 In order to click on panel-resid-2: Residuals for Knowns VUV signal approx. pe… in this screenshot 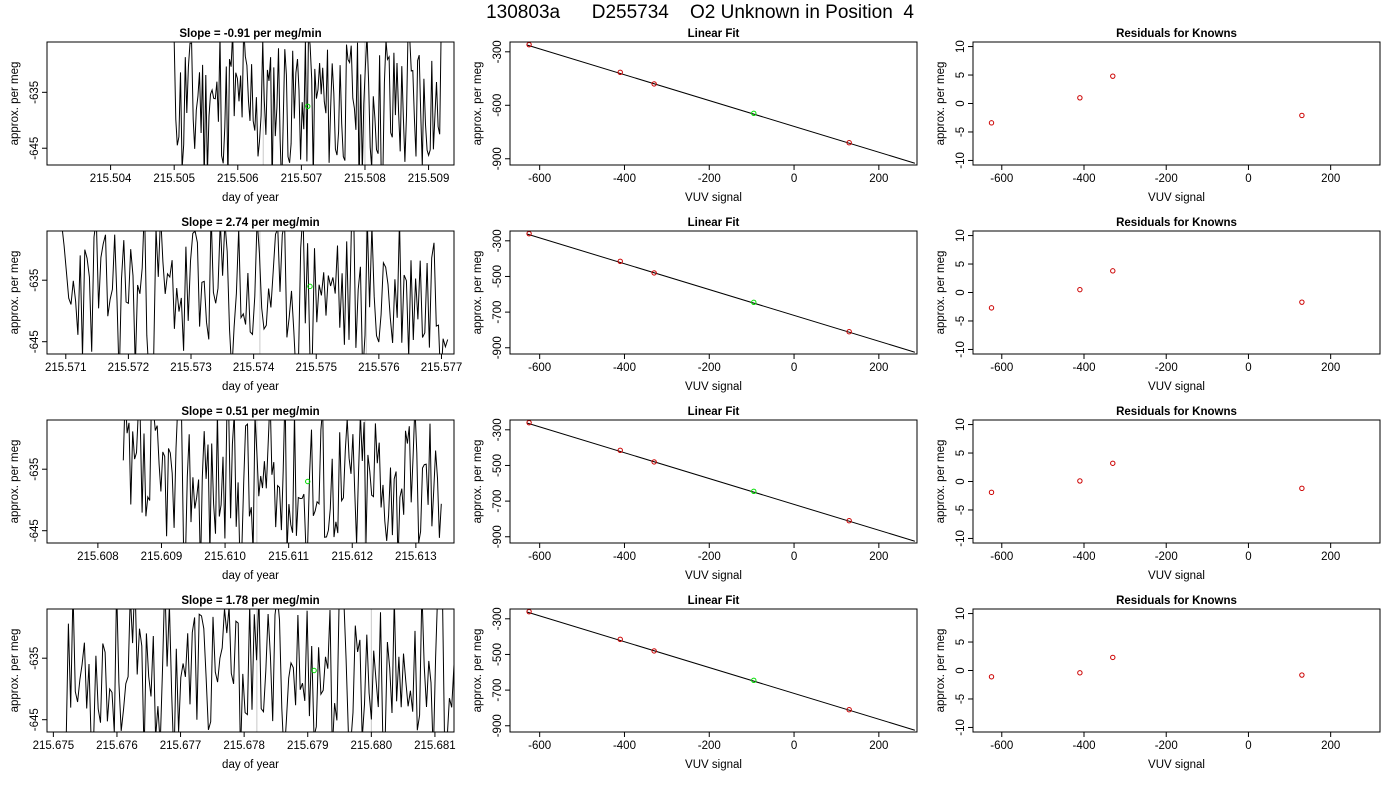, I will do `click(1158, 305)`.